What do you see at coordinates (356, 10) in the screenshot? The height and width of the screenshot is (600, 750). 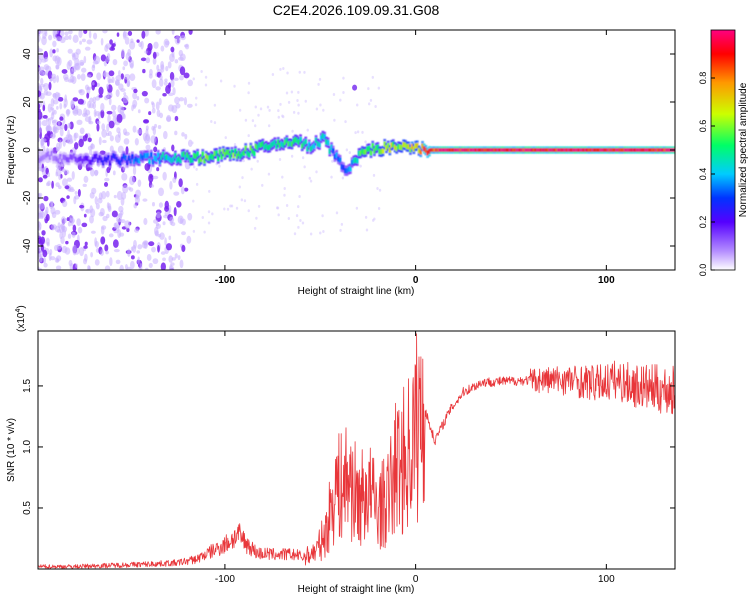 I see `chart-title: C2E4.2026.109.09.31.G08` at bounding box center [356, 10].